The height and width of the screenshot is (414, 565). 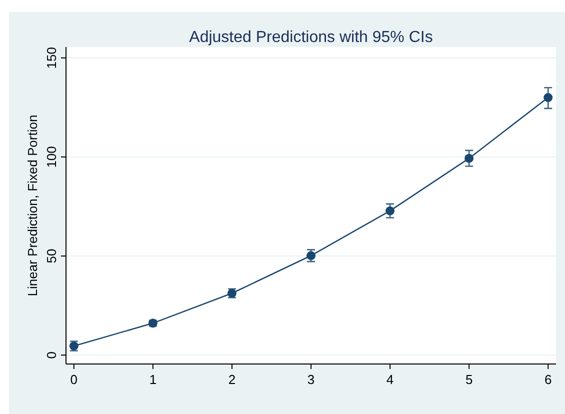 What do you see at coordinates (311, 379) in the screenshot?
I see `x-tick-label: 3` at bounding box center [311, 379].